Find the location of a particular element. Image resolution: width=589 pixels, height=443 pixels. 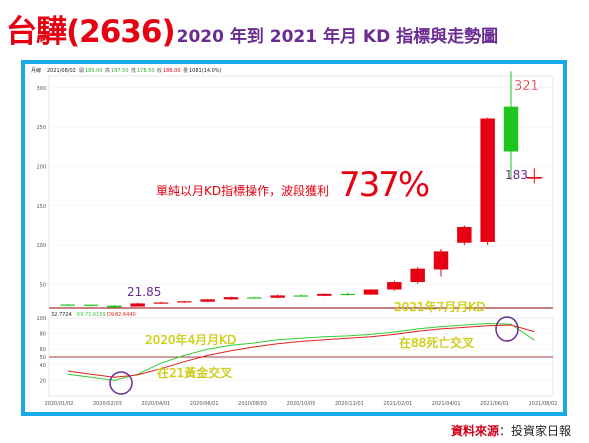

kd-x-tick: 2021/02/01 is located at coordinates (397, 404).